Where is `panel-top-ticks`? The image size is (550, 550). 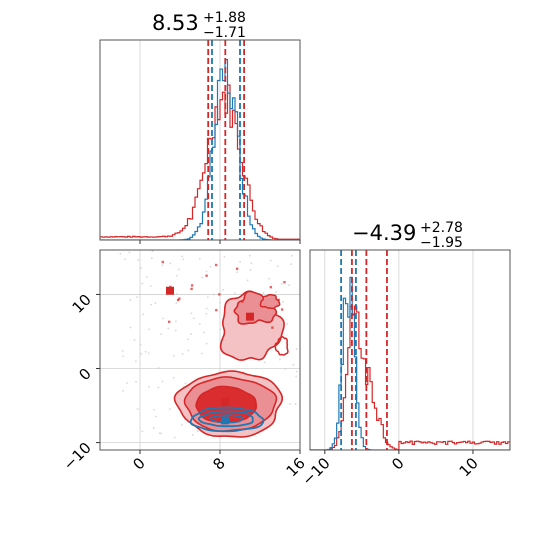 panel-top-ticks is located at coordinates (220, 242).